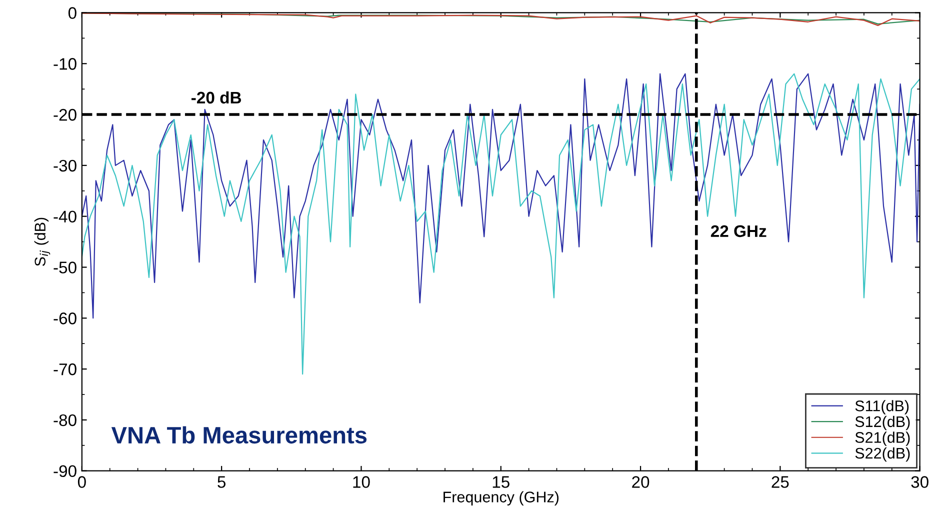  What do you see at coordinates (641, 482) in the screenshot?
I see `x-tick-label: 20` at bounding box center [641, 482].